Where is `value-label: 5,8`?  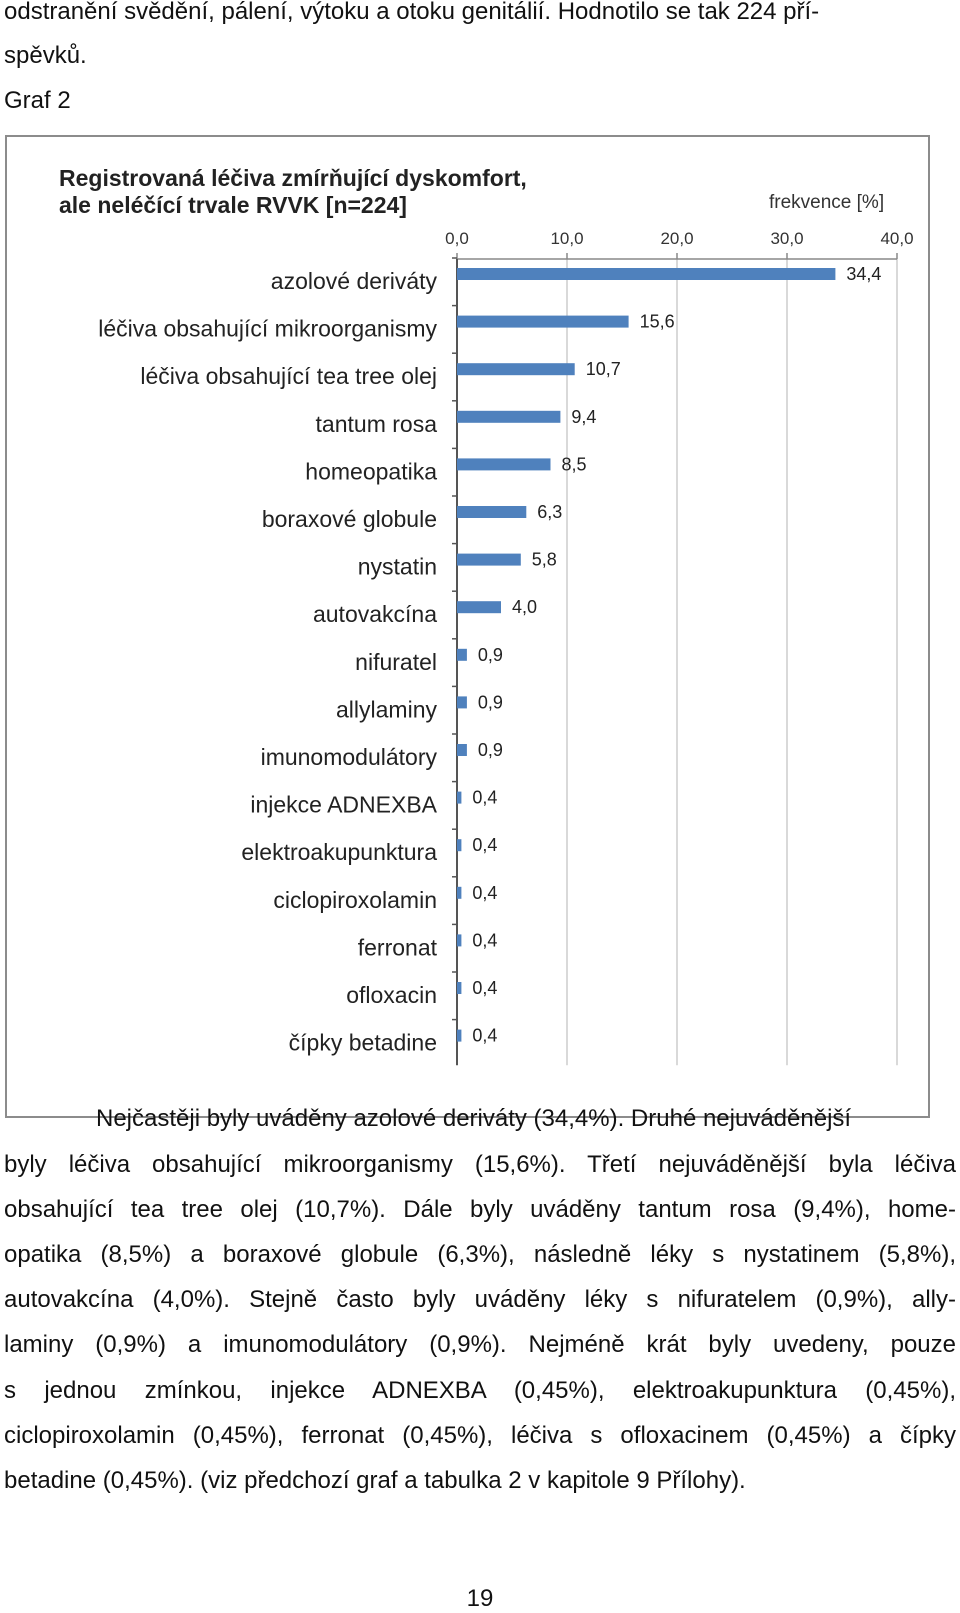 value-label: 5,8 is located at coordinates (544, 560).